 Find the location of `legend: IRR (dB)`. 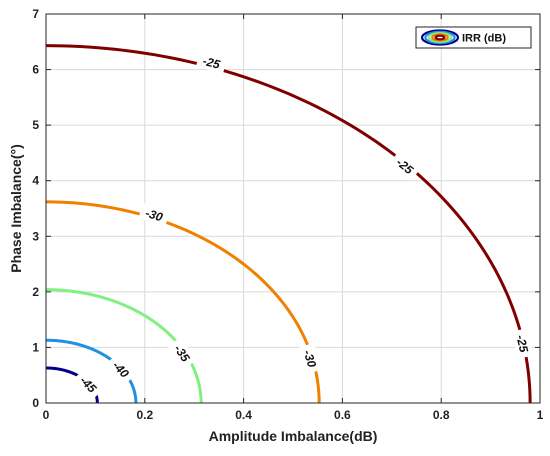

legend: IRR (dB) is located at coordinates (473, 37).